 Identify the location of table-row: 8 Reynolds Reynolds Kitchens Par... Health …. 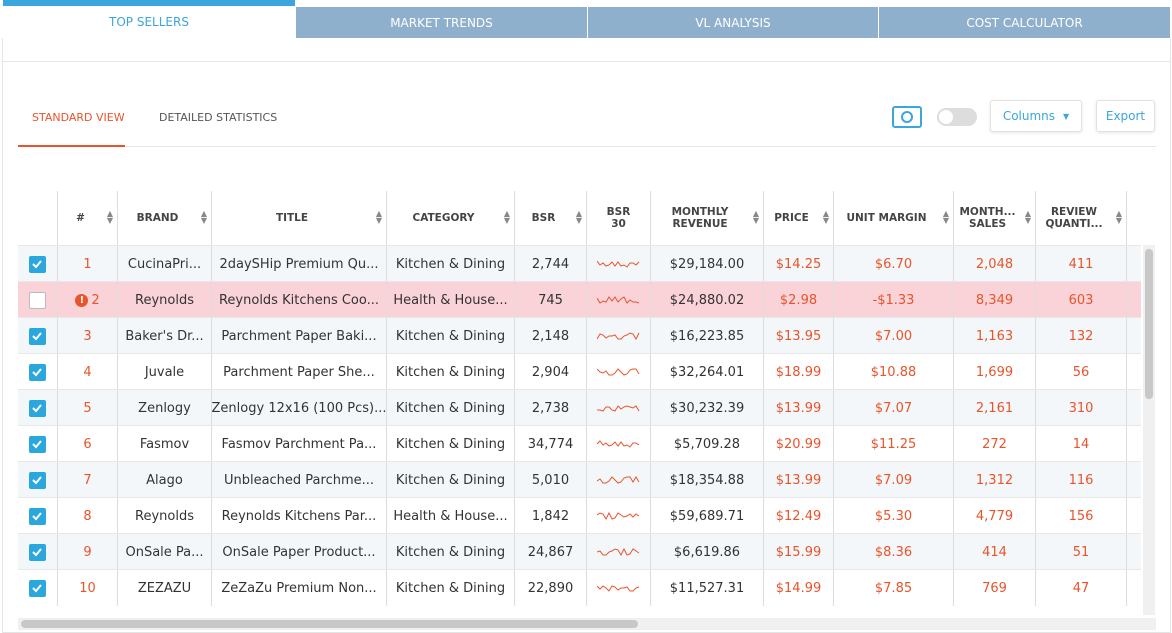
(579, 515).